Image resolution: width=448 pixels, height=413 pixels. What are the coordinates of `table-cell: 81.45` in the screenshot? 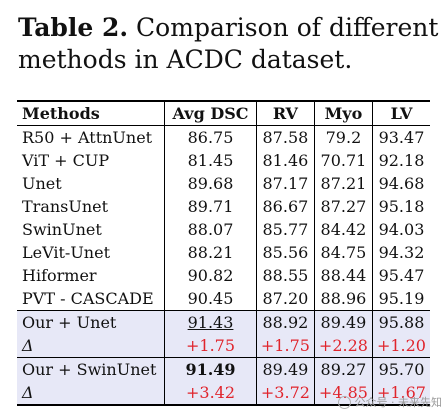 It's located at (210, 160).